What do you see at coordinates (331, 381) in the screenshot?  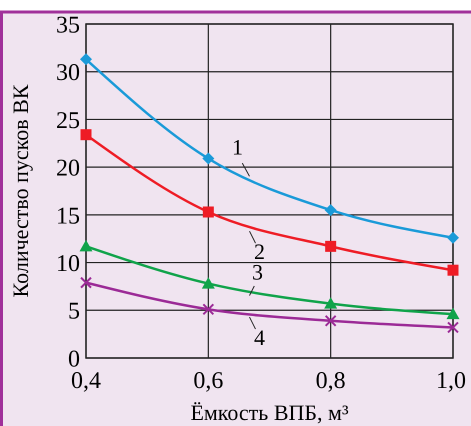 I see `x-tick-label: 0,8` at bounding box center [331, 381].